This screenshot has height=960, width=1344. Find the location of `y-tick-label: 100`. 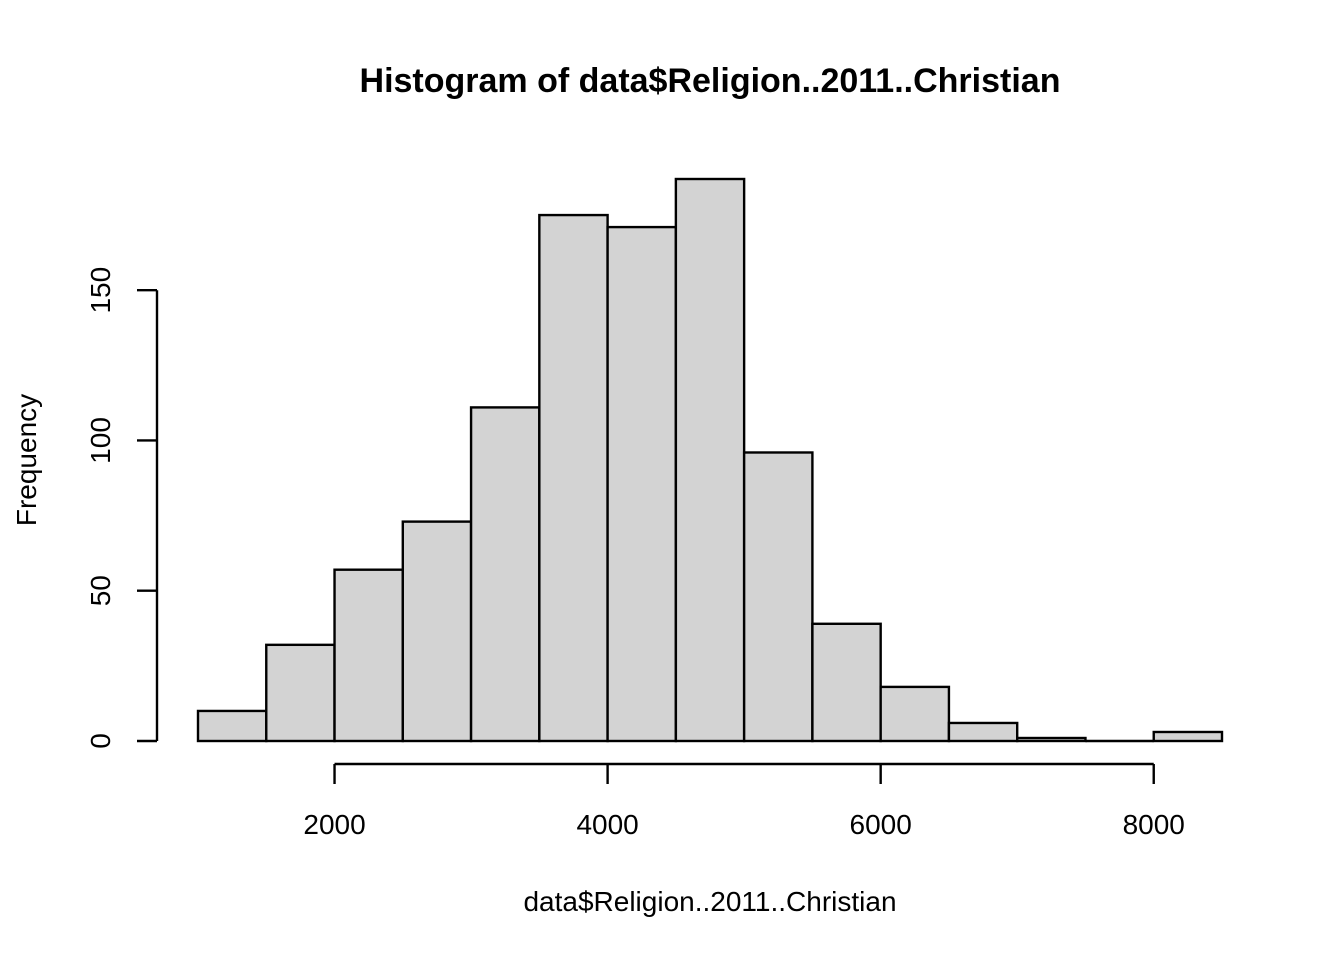

y-tick-label: 100 is located at coordinates (100, 440).